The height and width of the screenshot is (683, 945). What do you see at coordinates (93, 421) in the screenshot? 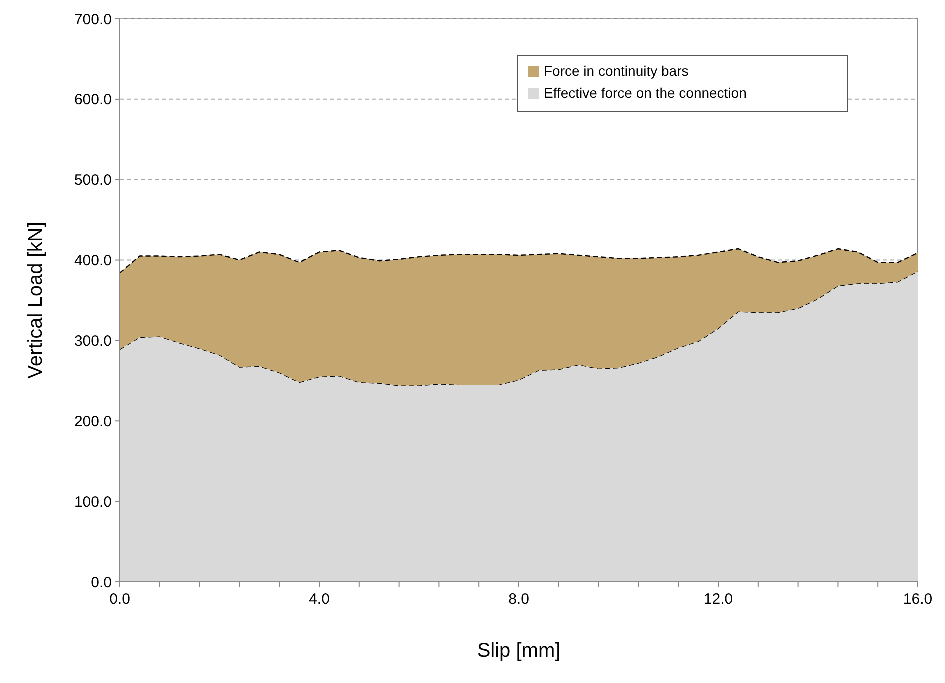
I see `y-tick-label: 200.0` at bounding box center [93, 421].